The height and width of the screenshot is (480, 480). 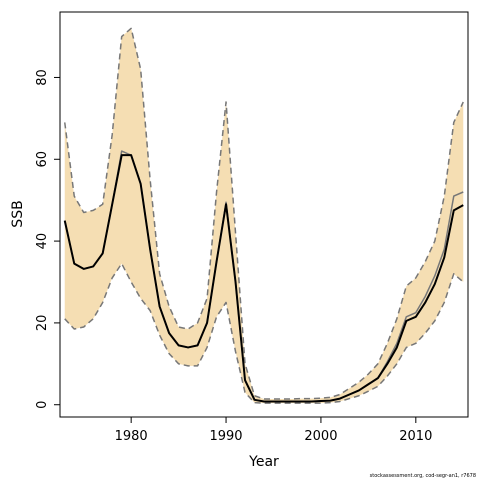 What do you see at coordinates (42, 241) in the screenshot?
I see `y-tick-label: 40` at bounding box center [42, 241].